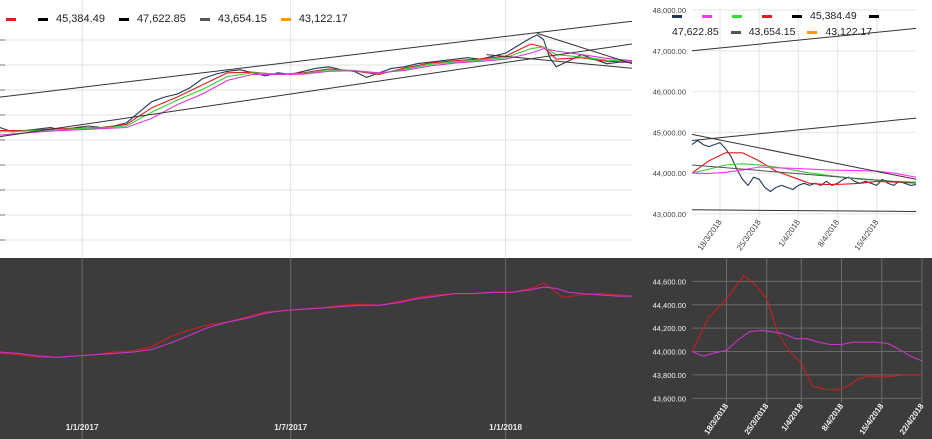 The height and width of the screenshot is (439, 932). What do you see at coordinates (867, 235) in the screenshot?
I see `zoom-x-tick-label: 15/4/2018` at bounding box center [867, 235].